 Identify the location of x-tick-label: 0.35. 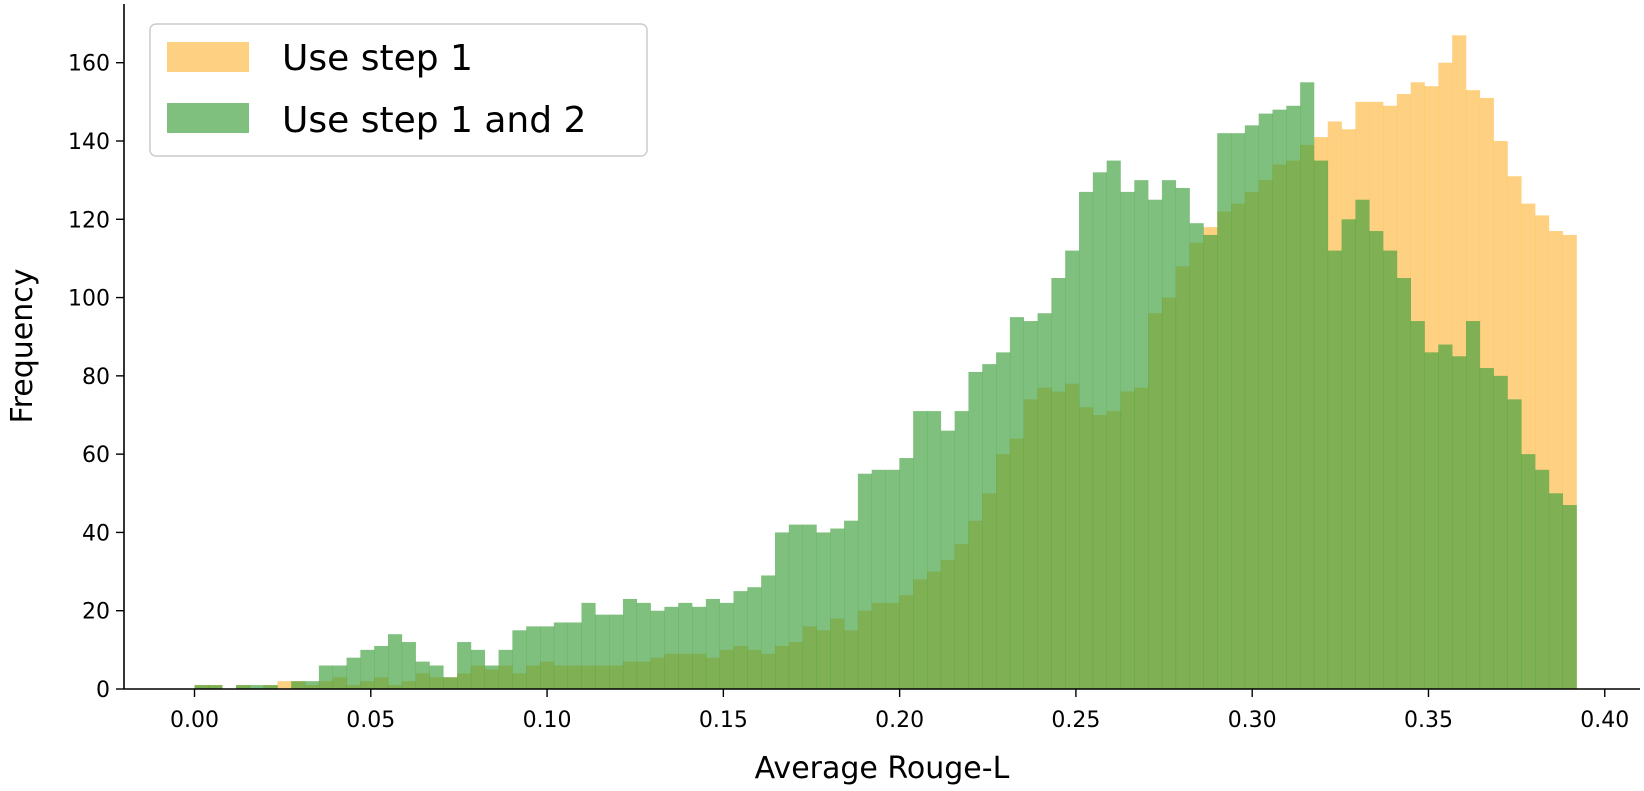
(1428, 720).